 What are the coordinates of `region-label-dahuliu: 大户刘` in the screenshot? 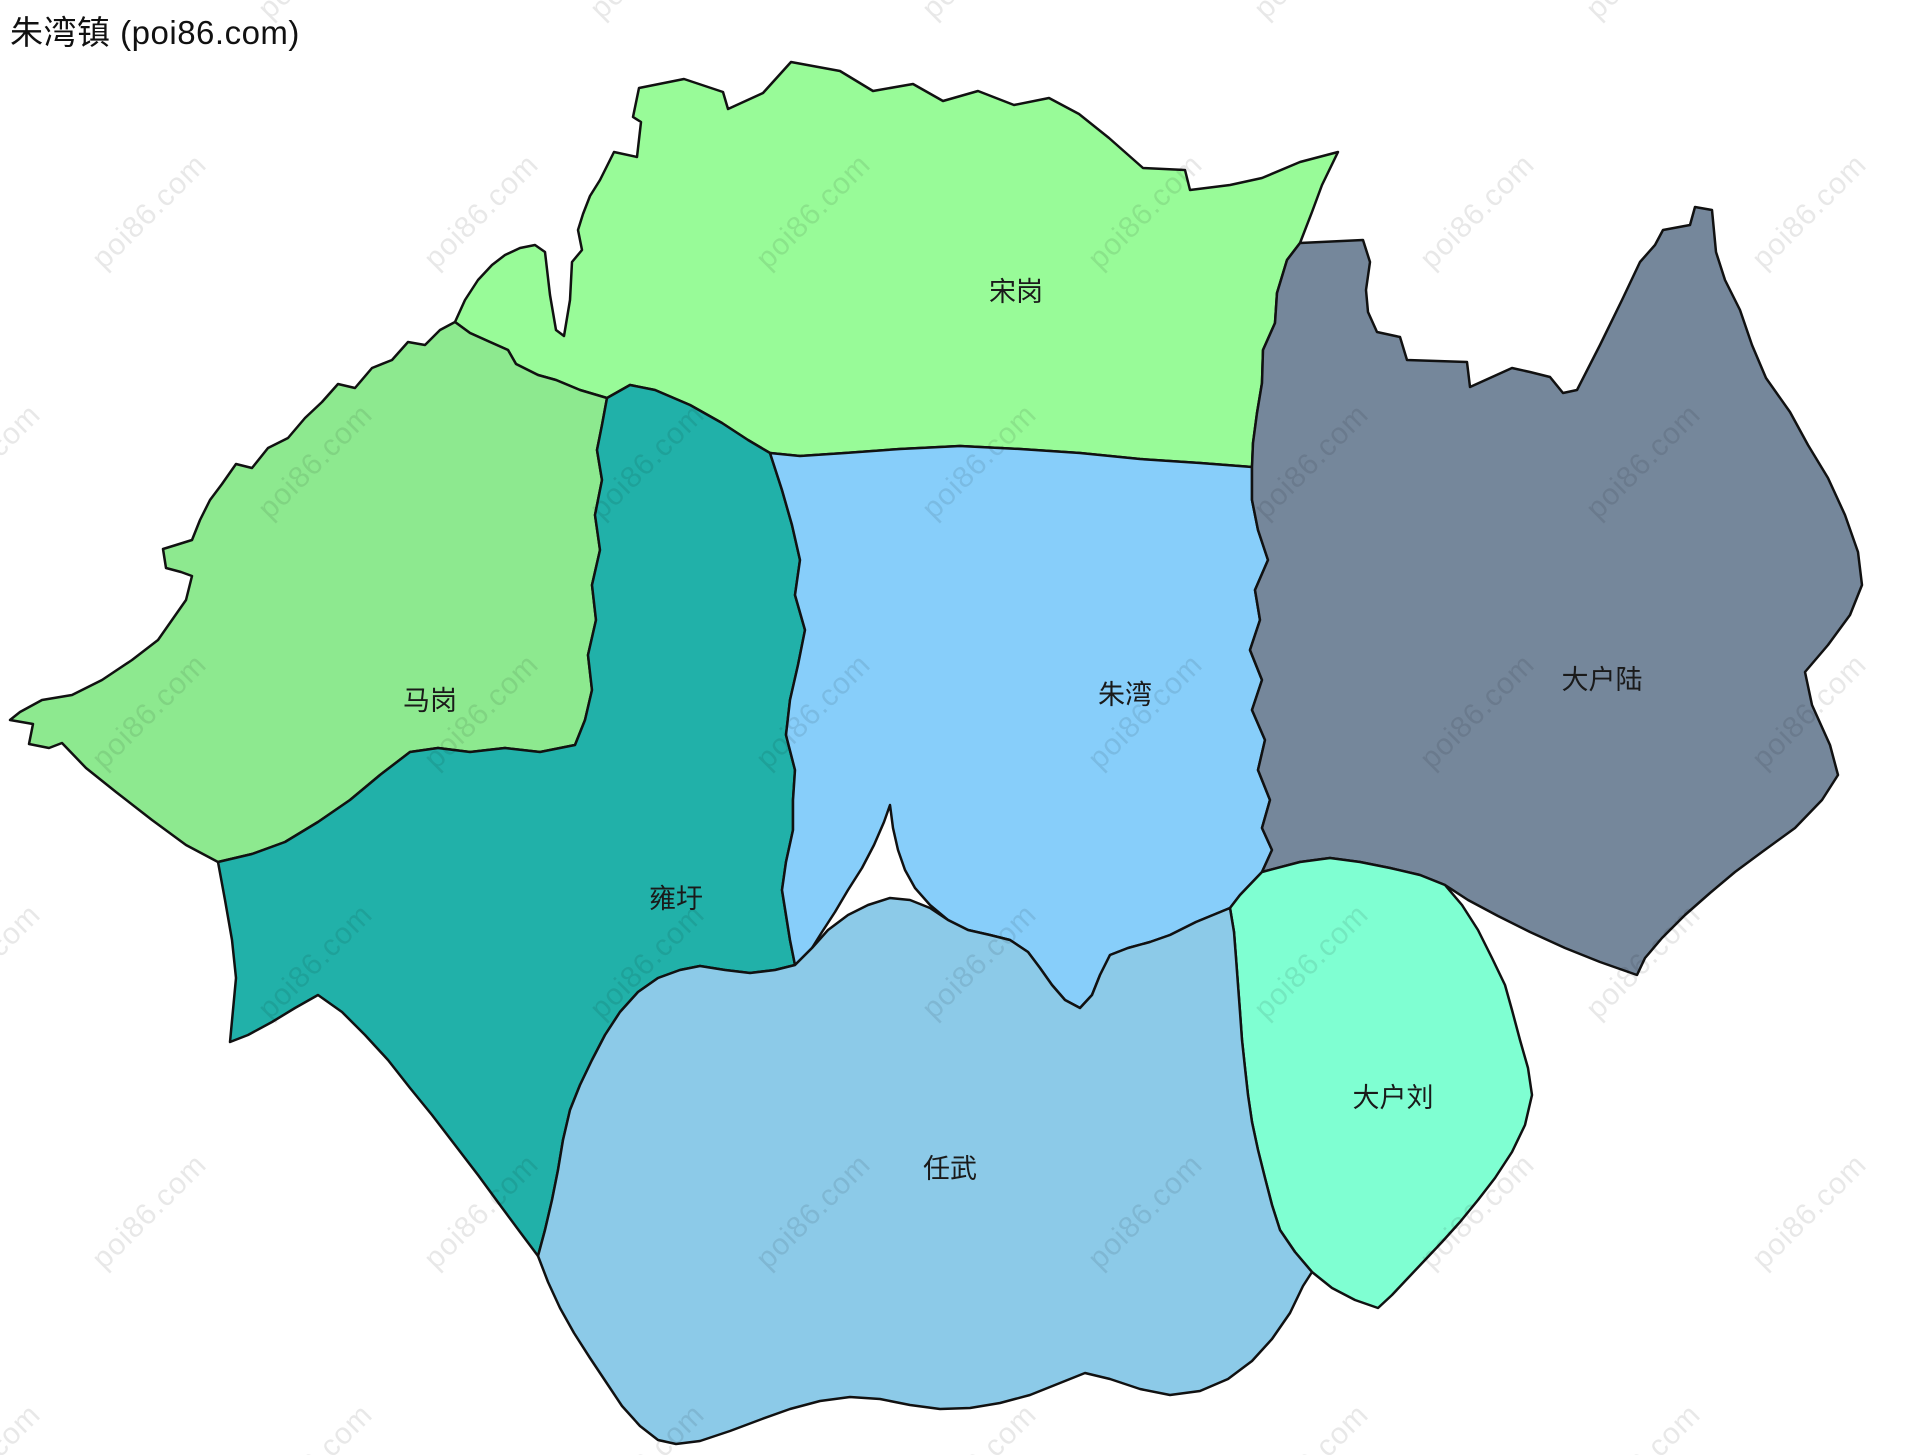 It's located at (1393, 1098).